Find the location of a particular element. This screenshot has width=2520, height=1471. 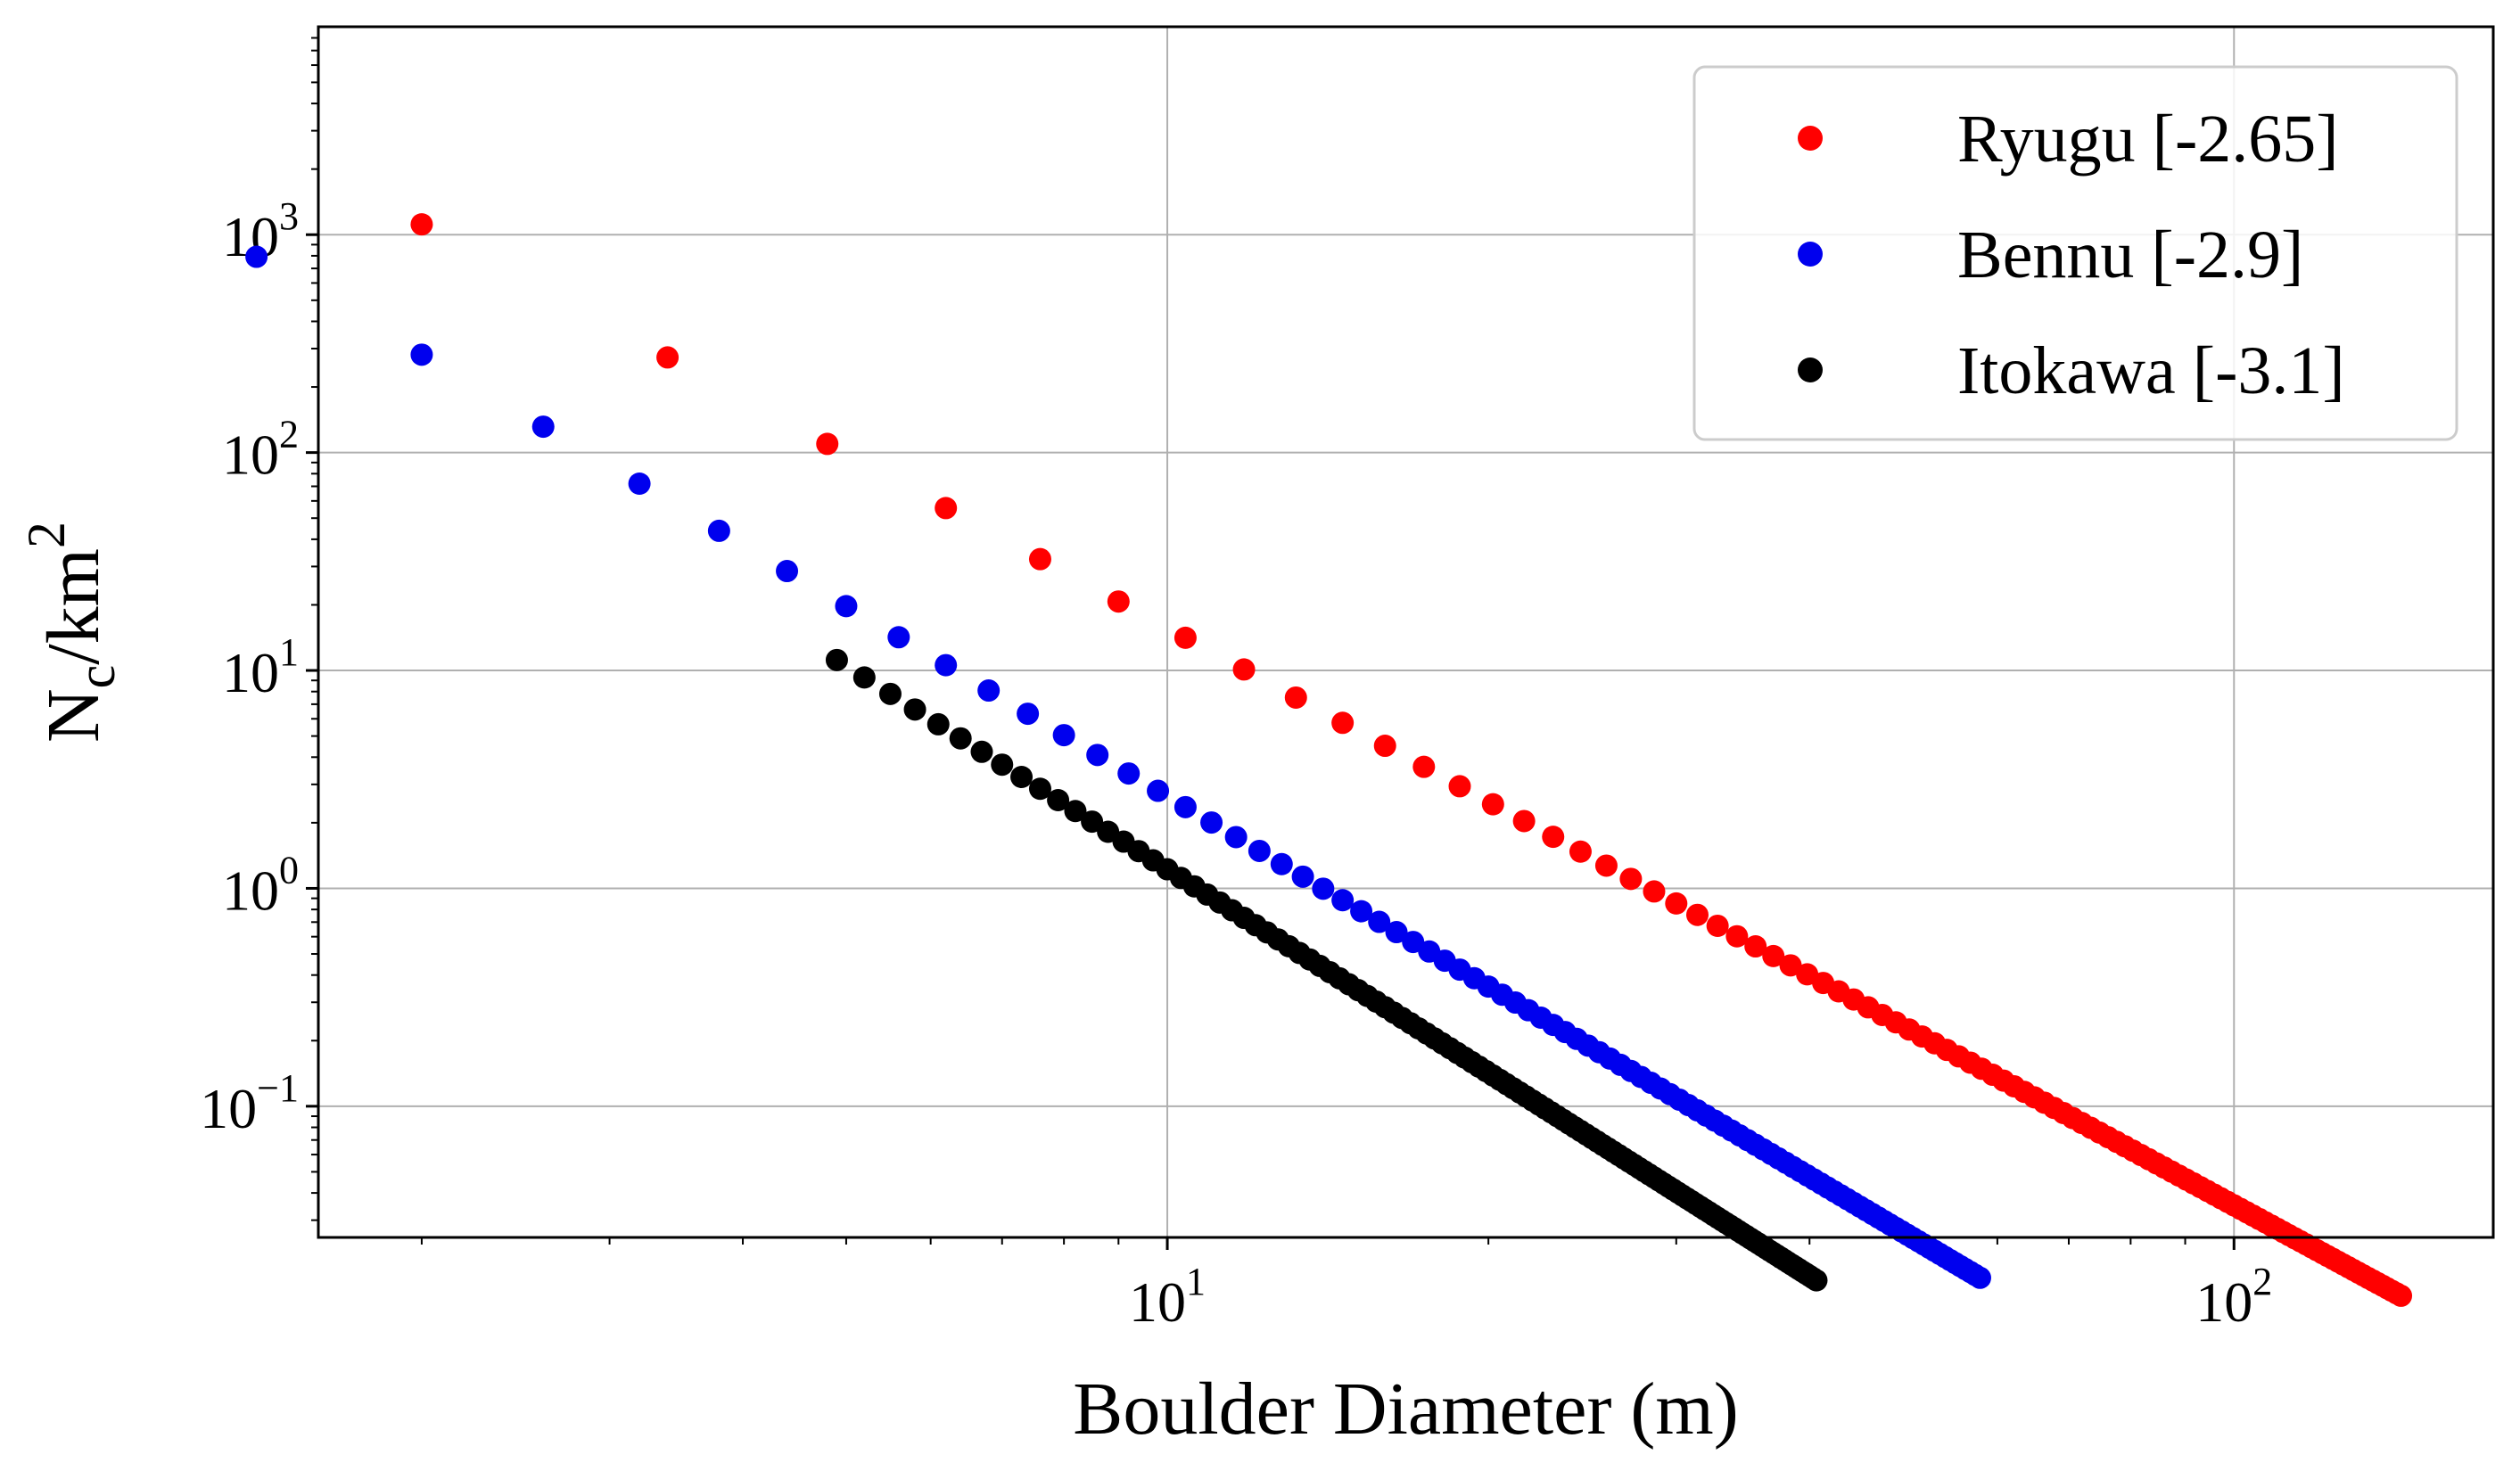

y-tick-label: 10⁻¹ is located at coordinates (249, 1103).